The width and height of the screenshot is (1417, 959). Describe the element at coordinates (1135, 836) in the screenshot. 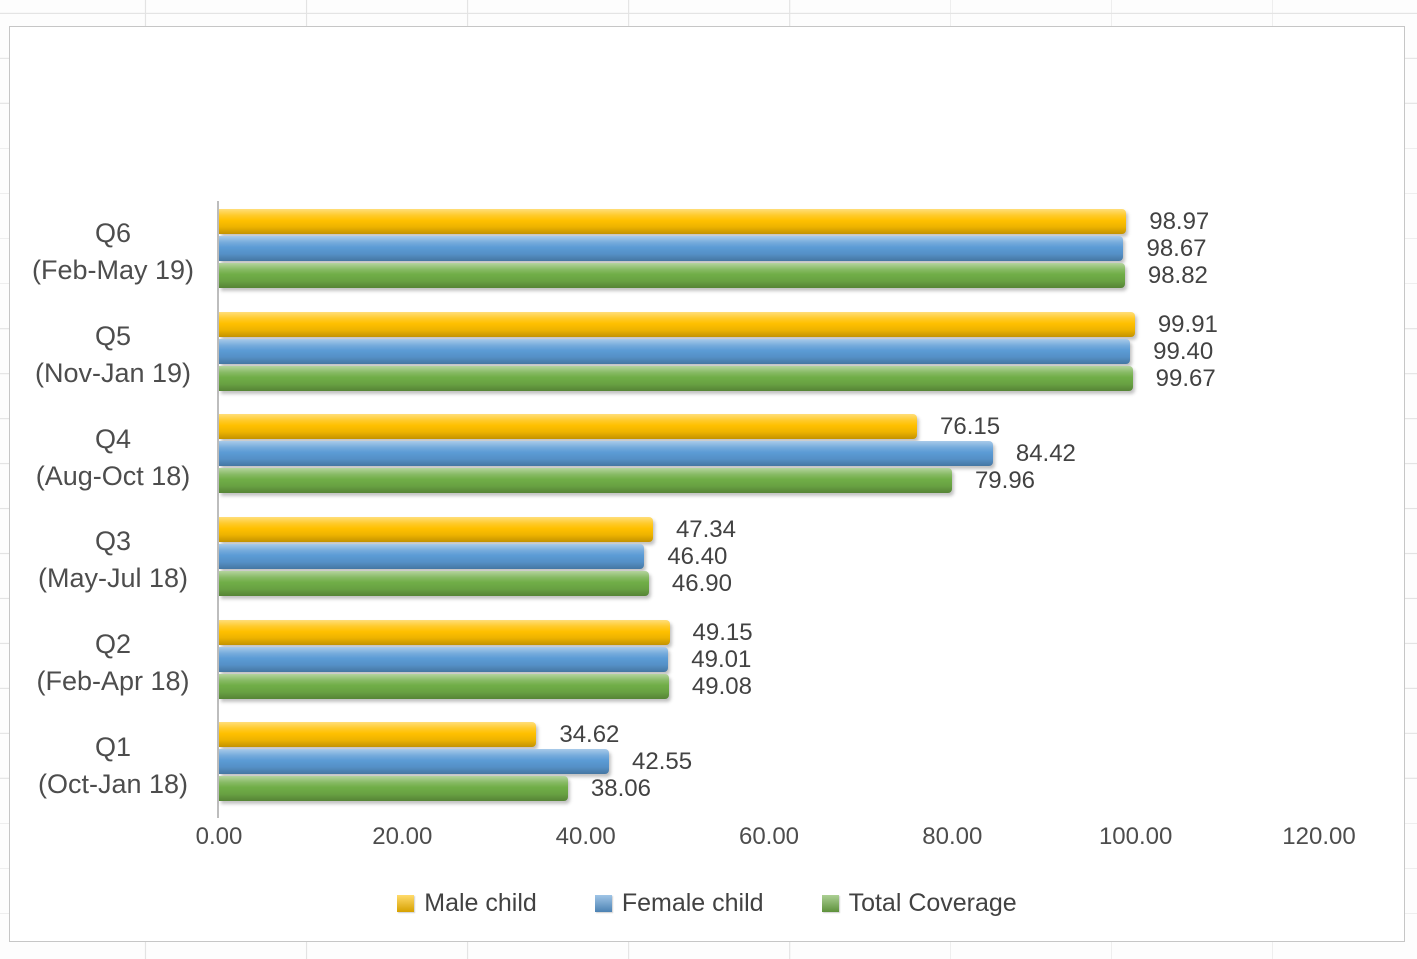

I see `x-tick-100-00: 100.00` at that location.